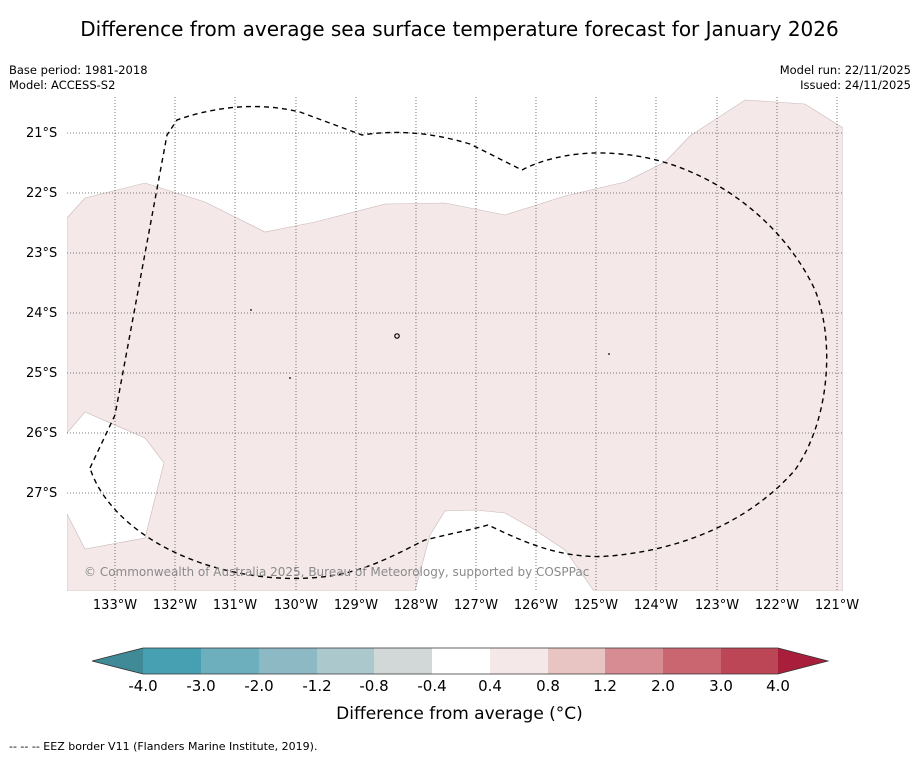  I want to click on colorbar-tick: -3.0, so click(201, 686).